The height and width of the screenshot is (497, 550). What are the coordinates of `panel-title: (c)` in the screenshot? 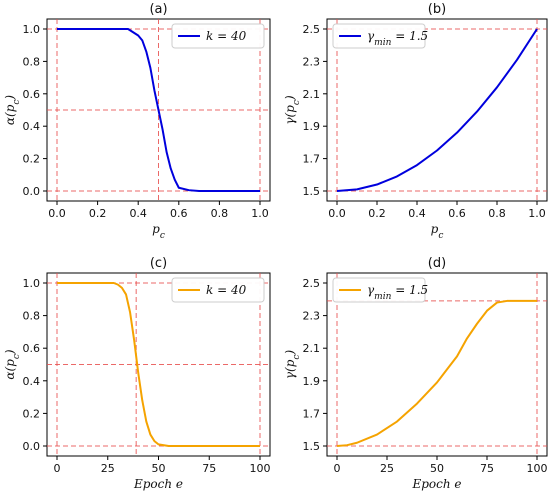 It's located at (158, 263).